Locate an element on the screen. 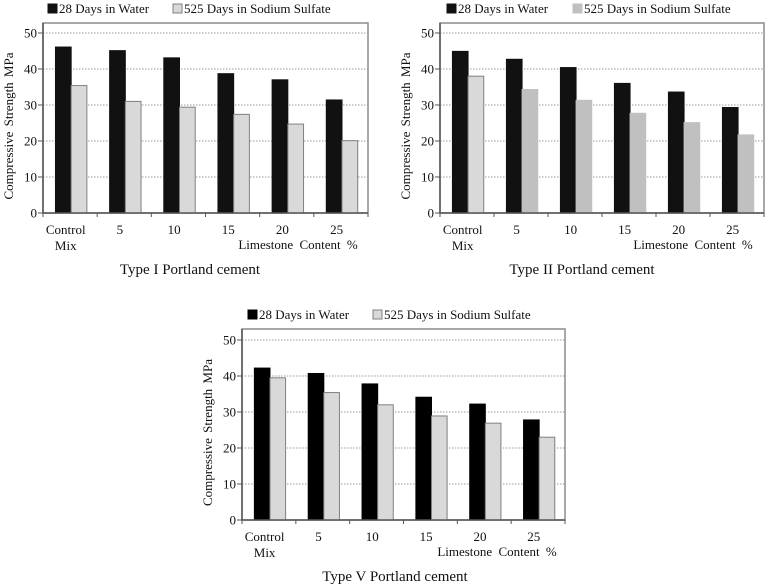 The image size is (765, 587). panel-title: Type I Portland cement is located at coordinates (190, 270).